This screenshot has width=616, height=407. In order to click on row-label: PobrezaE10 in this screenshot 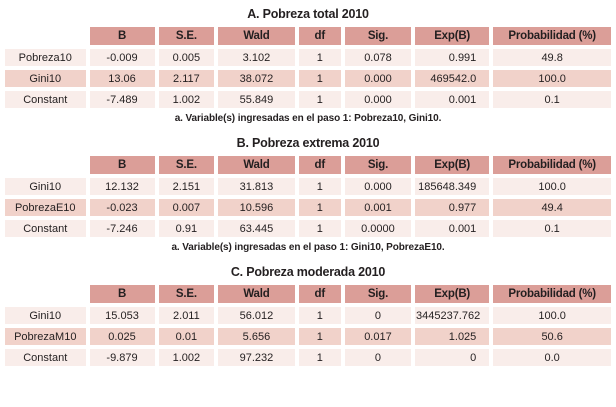, I will do `click(45, 207)`.